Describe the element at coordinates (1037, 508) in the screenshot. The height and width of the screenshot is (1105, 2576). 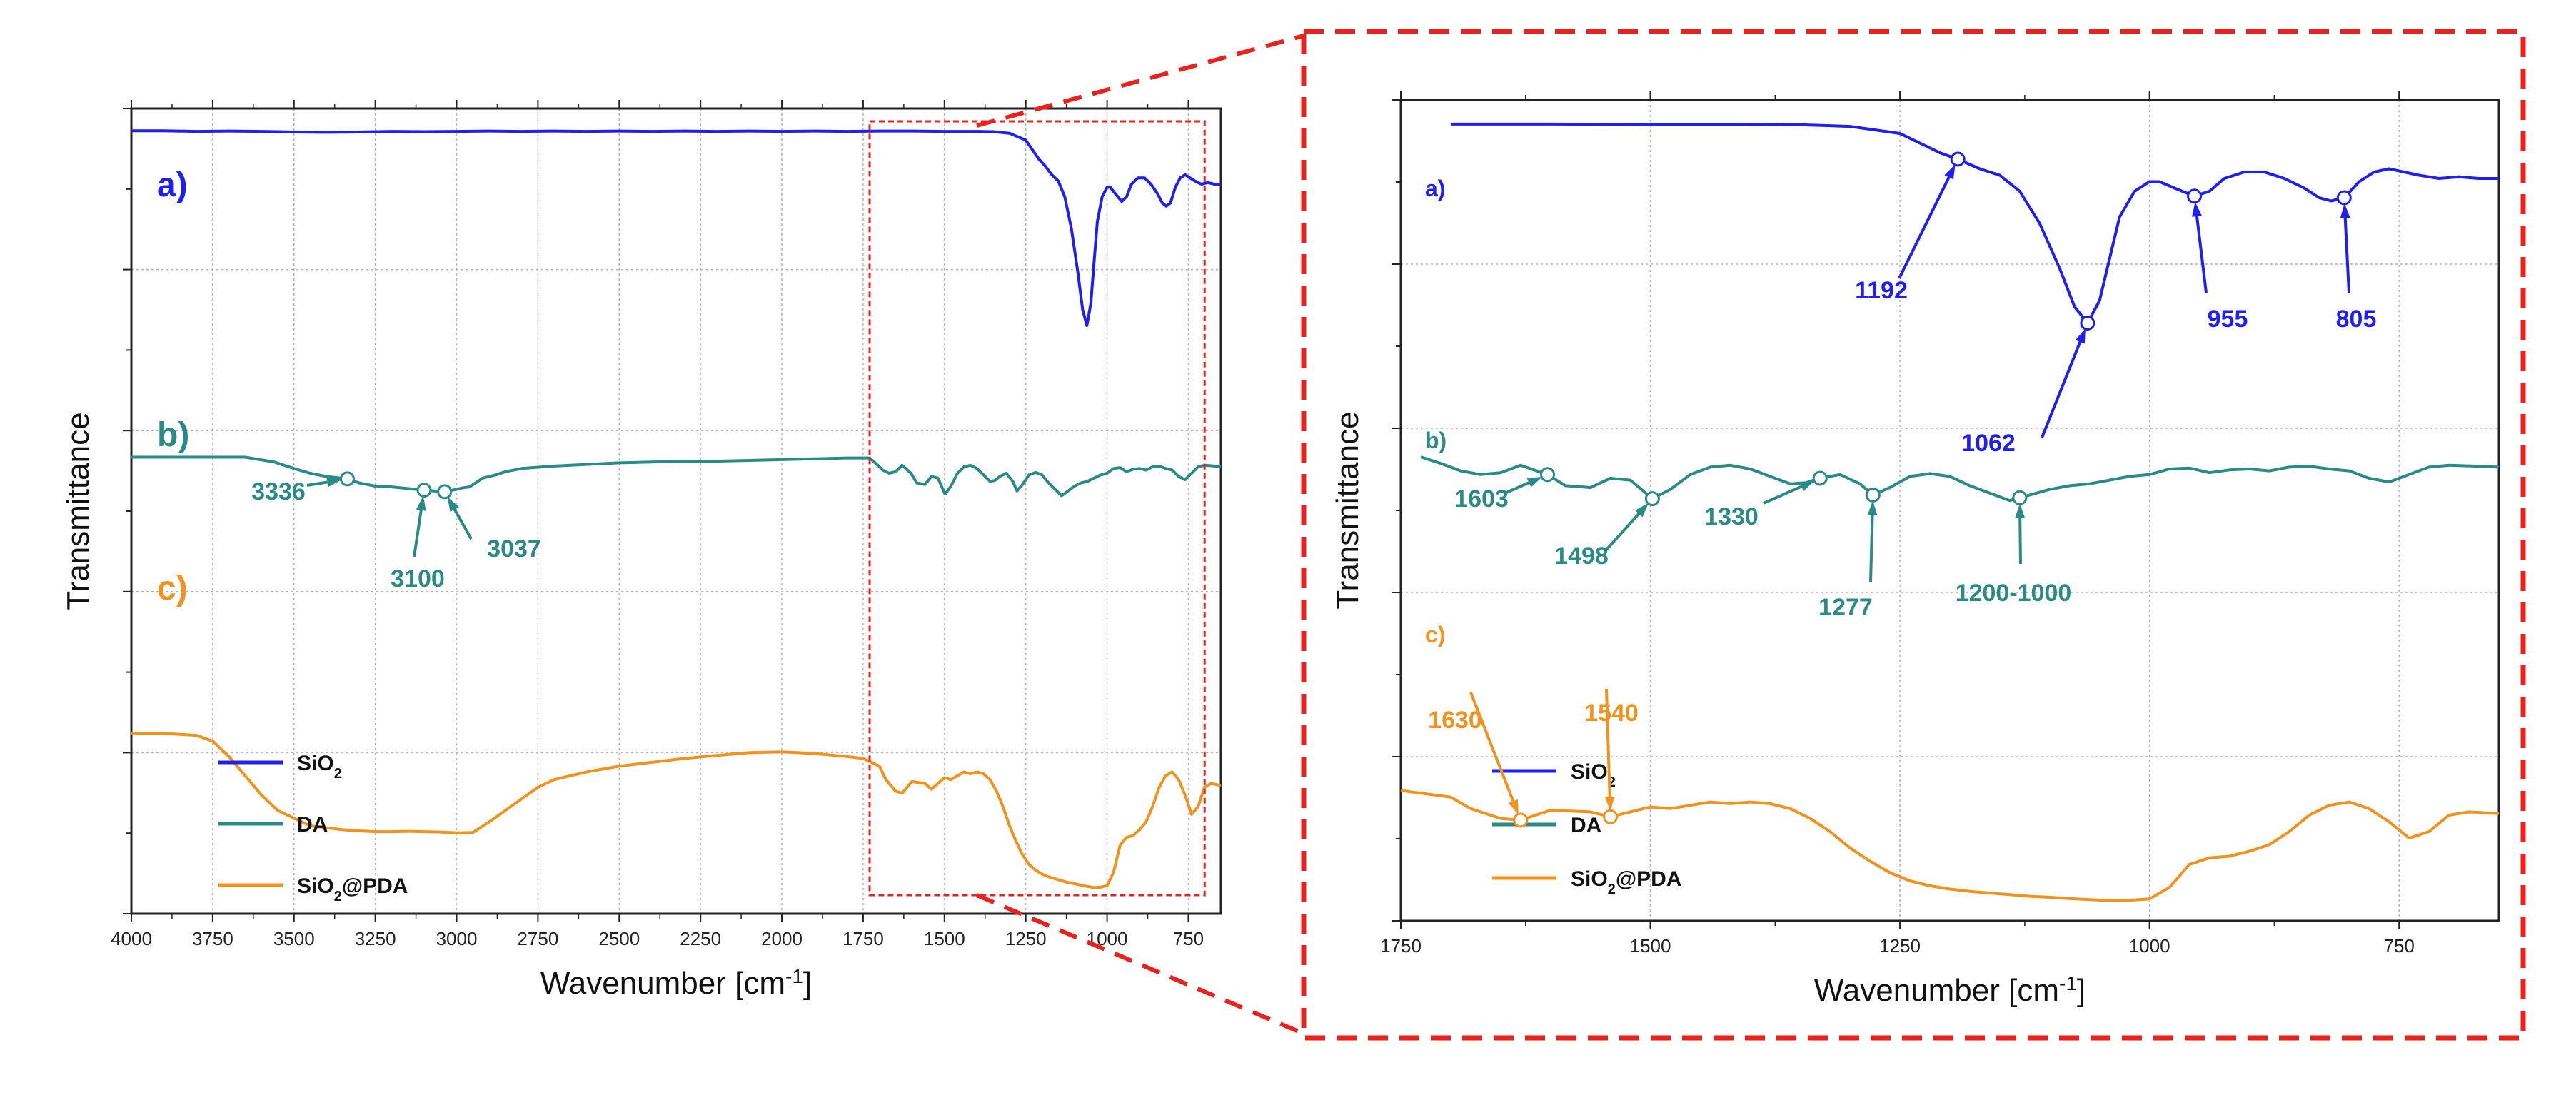
I see `zoom-box` at that location.